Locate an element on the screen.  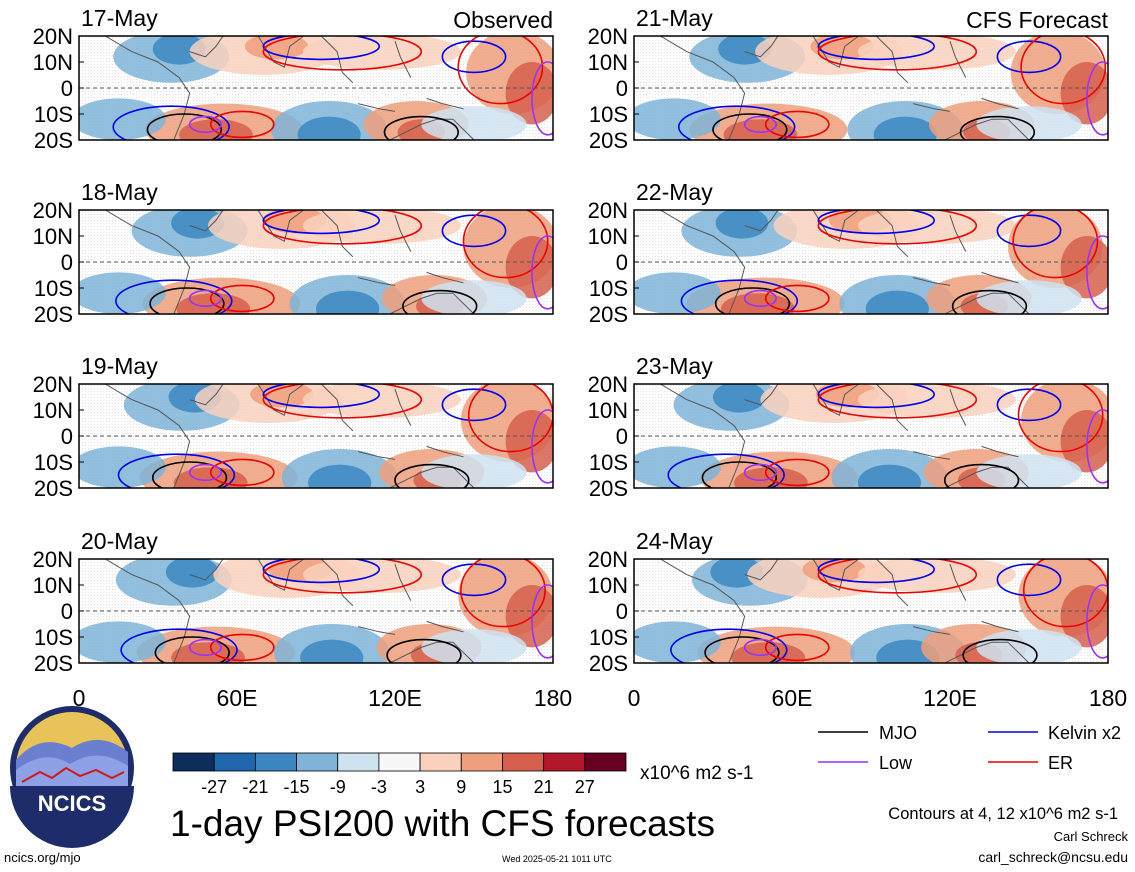
x-tick-label: 120E is located at coordinates (395, 698).